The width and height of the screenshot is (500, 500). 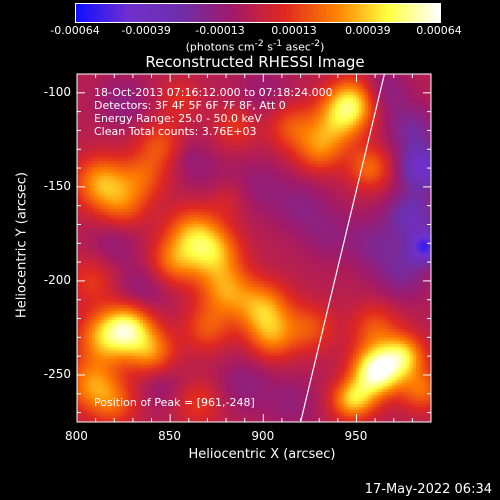 I want to click on colorbar-tick-label: 0.00013, so click(x=294, y=30).